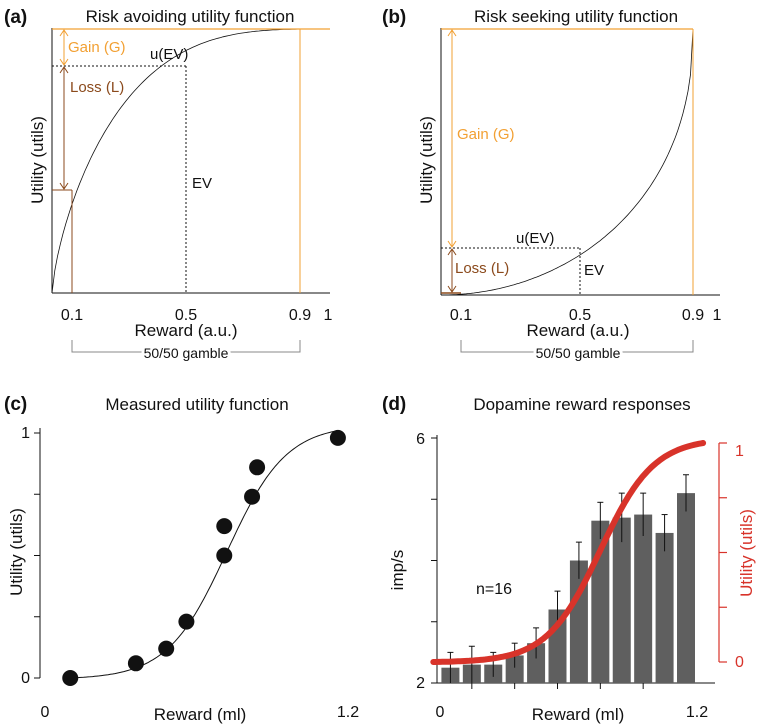 This screenshot has width=761, height=725. I want to click on panel-d-n-annotation: n=16, so click(494, 589).